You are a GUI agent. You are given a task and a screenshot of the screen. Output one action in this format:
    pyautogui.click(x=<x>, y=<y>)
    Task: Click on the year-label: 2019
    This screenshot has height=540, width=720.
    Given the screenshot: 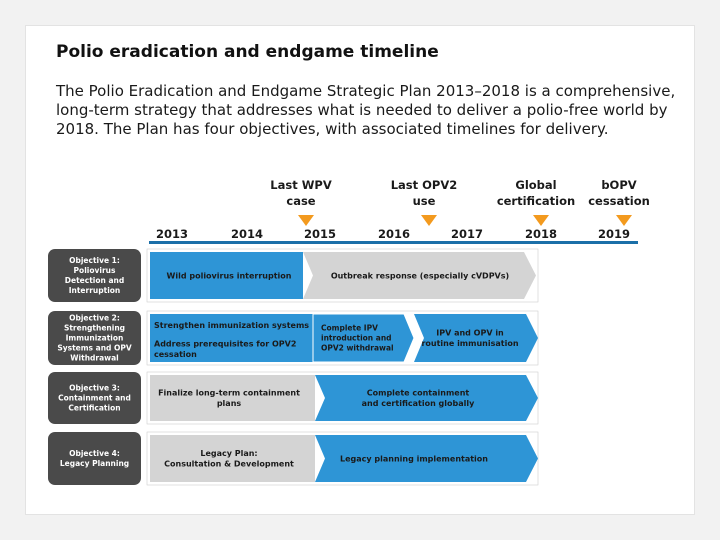 What is the action you would take?
    pyautogui.click(x=614, y=234)
    